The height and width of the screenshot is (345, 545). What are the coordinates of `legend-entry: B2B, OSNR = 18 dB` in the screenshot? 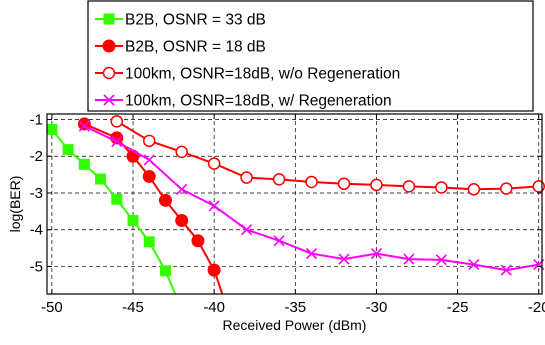 It's located at (180, 47).